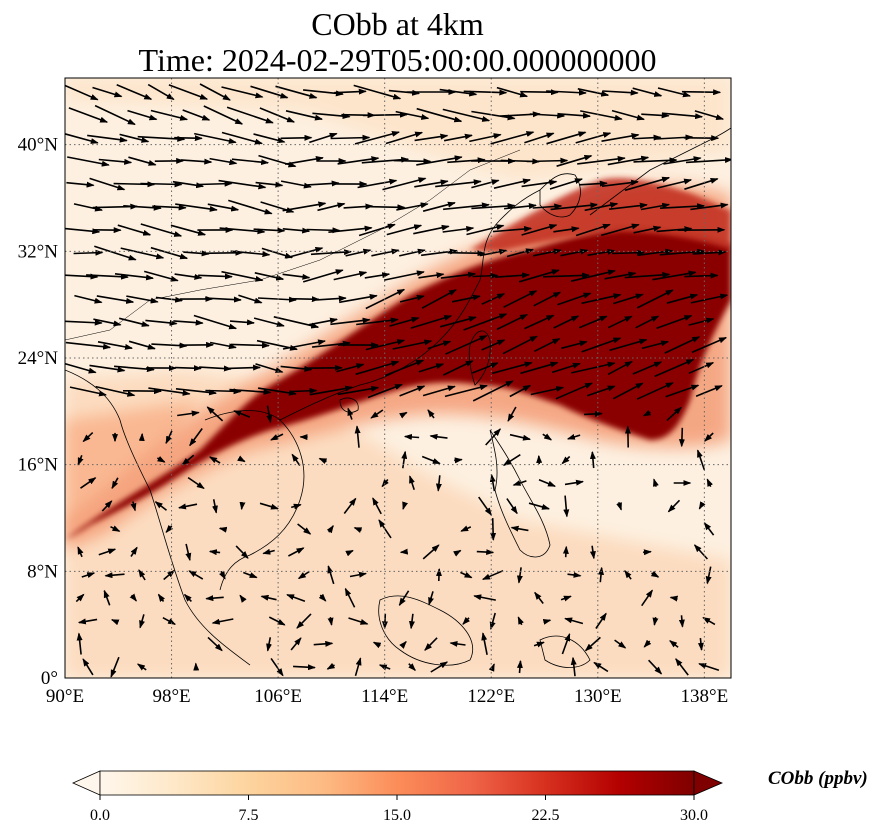  What do you see at coordinates (38, 145) in the screenshot?
I see `lat-tick-label: 40°N` at bounding box center [38, 145].